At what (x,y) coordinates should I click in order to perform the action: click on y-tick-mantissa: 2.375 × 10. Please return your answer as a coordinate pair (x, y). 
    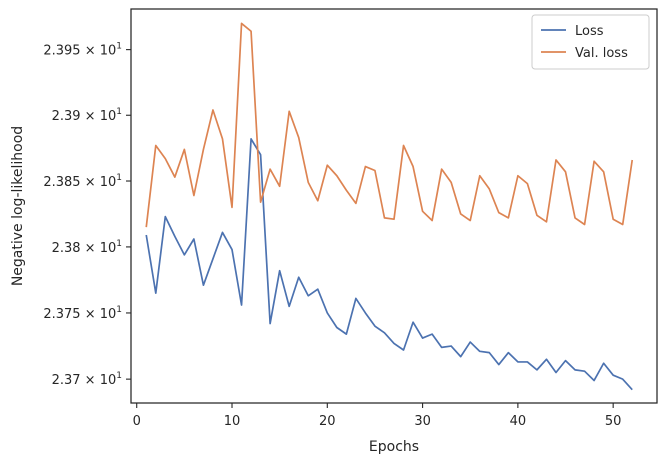
    Looking at the image, I should click on (79, 314).